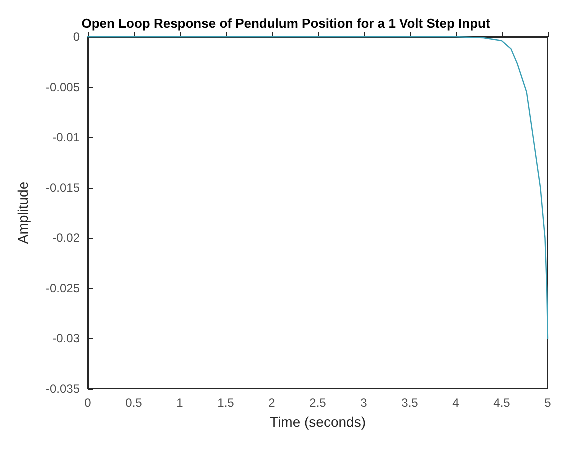 The width and height of the screenshot is (572, 452). Describe the element at coordinates (180, 403) in the screenshot. I see `x-tick-label: 1` at that location.